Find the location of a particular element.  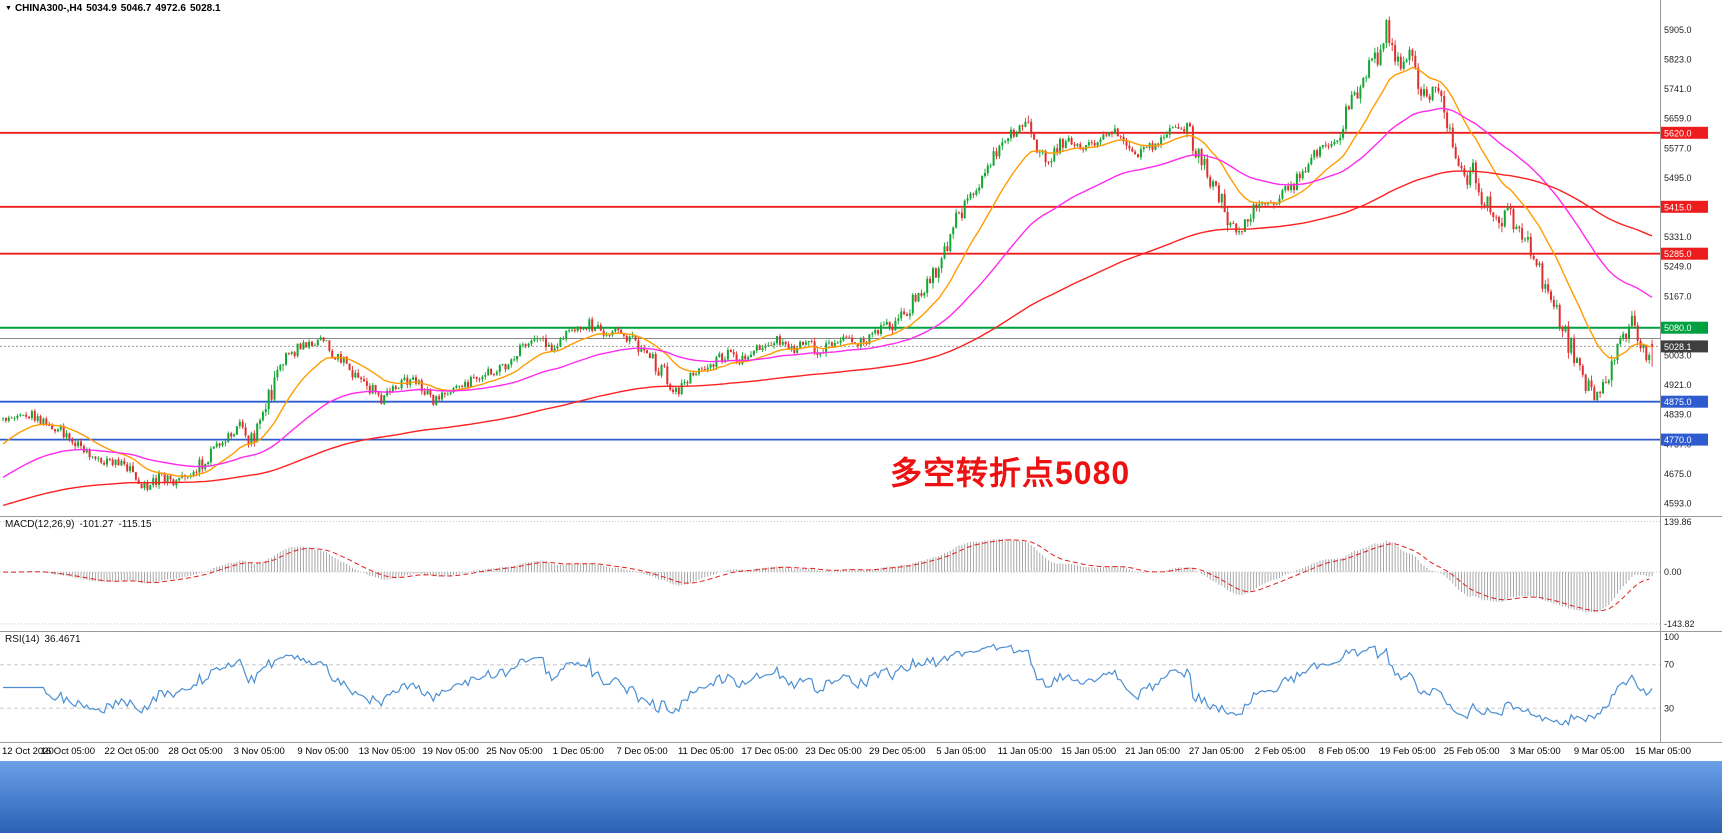

time-label: 19 Nov 05:00 is located at coordinates (450, 751).